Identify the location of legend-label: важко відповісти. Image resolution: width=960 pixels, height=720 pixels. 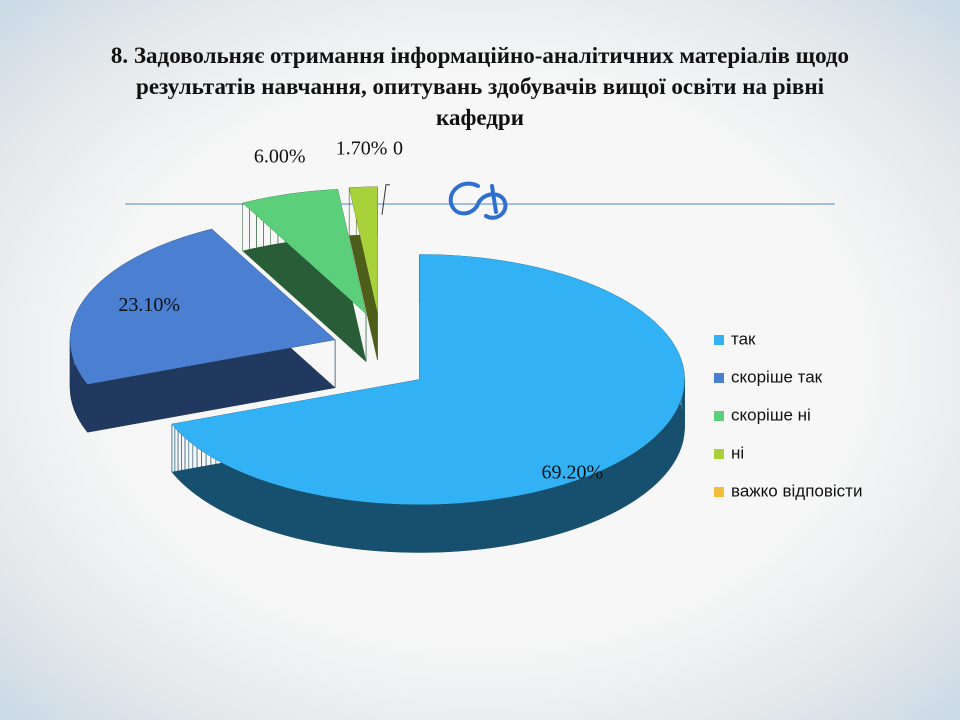
(796, 490).